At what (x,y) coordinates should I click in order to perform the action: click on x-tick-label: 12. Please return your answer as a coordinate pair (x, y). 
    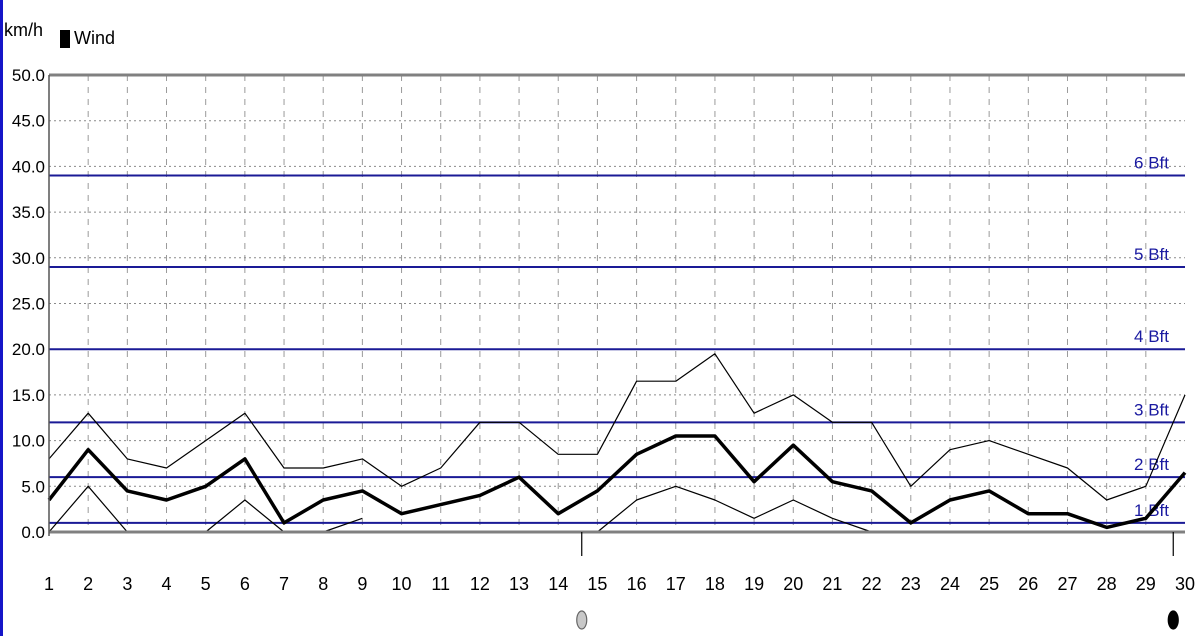
    Looking at the image, I should click on (480, 584).